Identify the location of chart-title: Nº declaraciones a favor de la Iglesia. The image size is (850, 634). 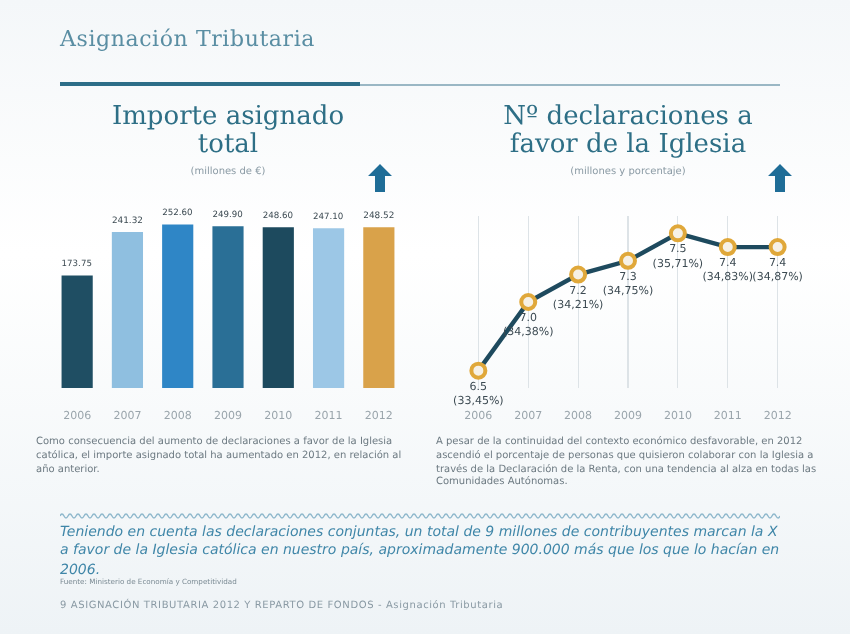
(628, 131).